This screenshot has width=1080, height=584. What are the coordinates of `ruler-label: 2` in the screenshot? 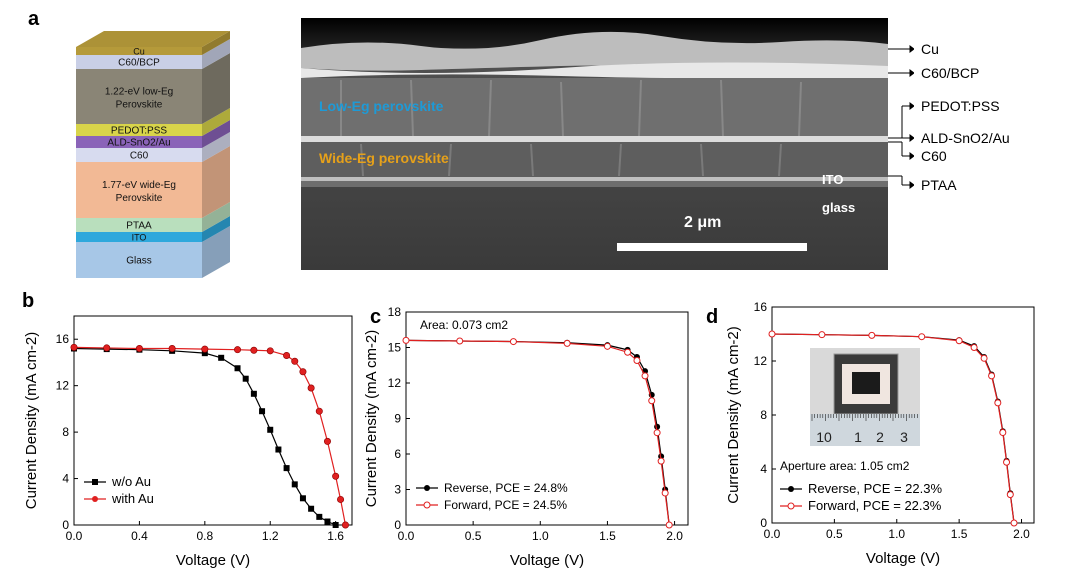 It's located at (880, 437).